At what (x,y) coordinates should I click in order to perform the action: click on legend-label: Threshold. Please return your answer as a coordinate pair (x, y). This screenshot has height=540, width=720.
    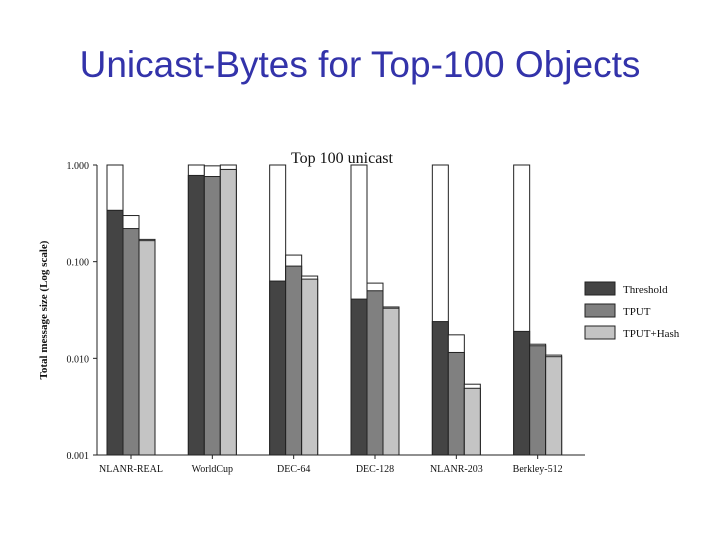
    Looking at the image, I should click on (645, 290).